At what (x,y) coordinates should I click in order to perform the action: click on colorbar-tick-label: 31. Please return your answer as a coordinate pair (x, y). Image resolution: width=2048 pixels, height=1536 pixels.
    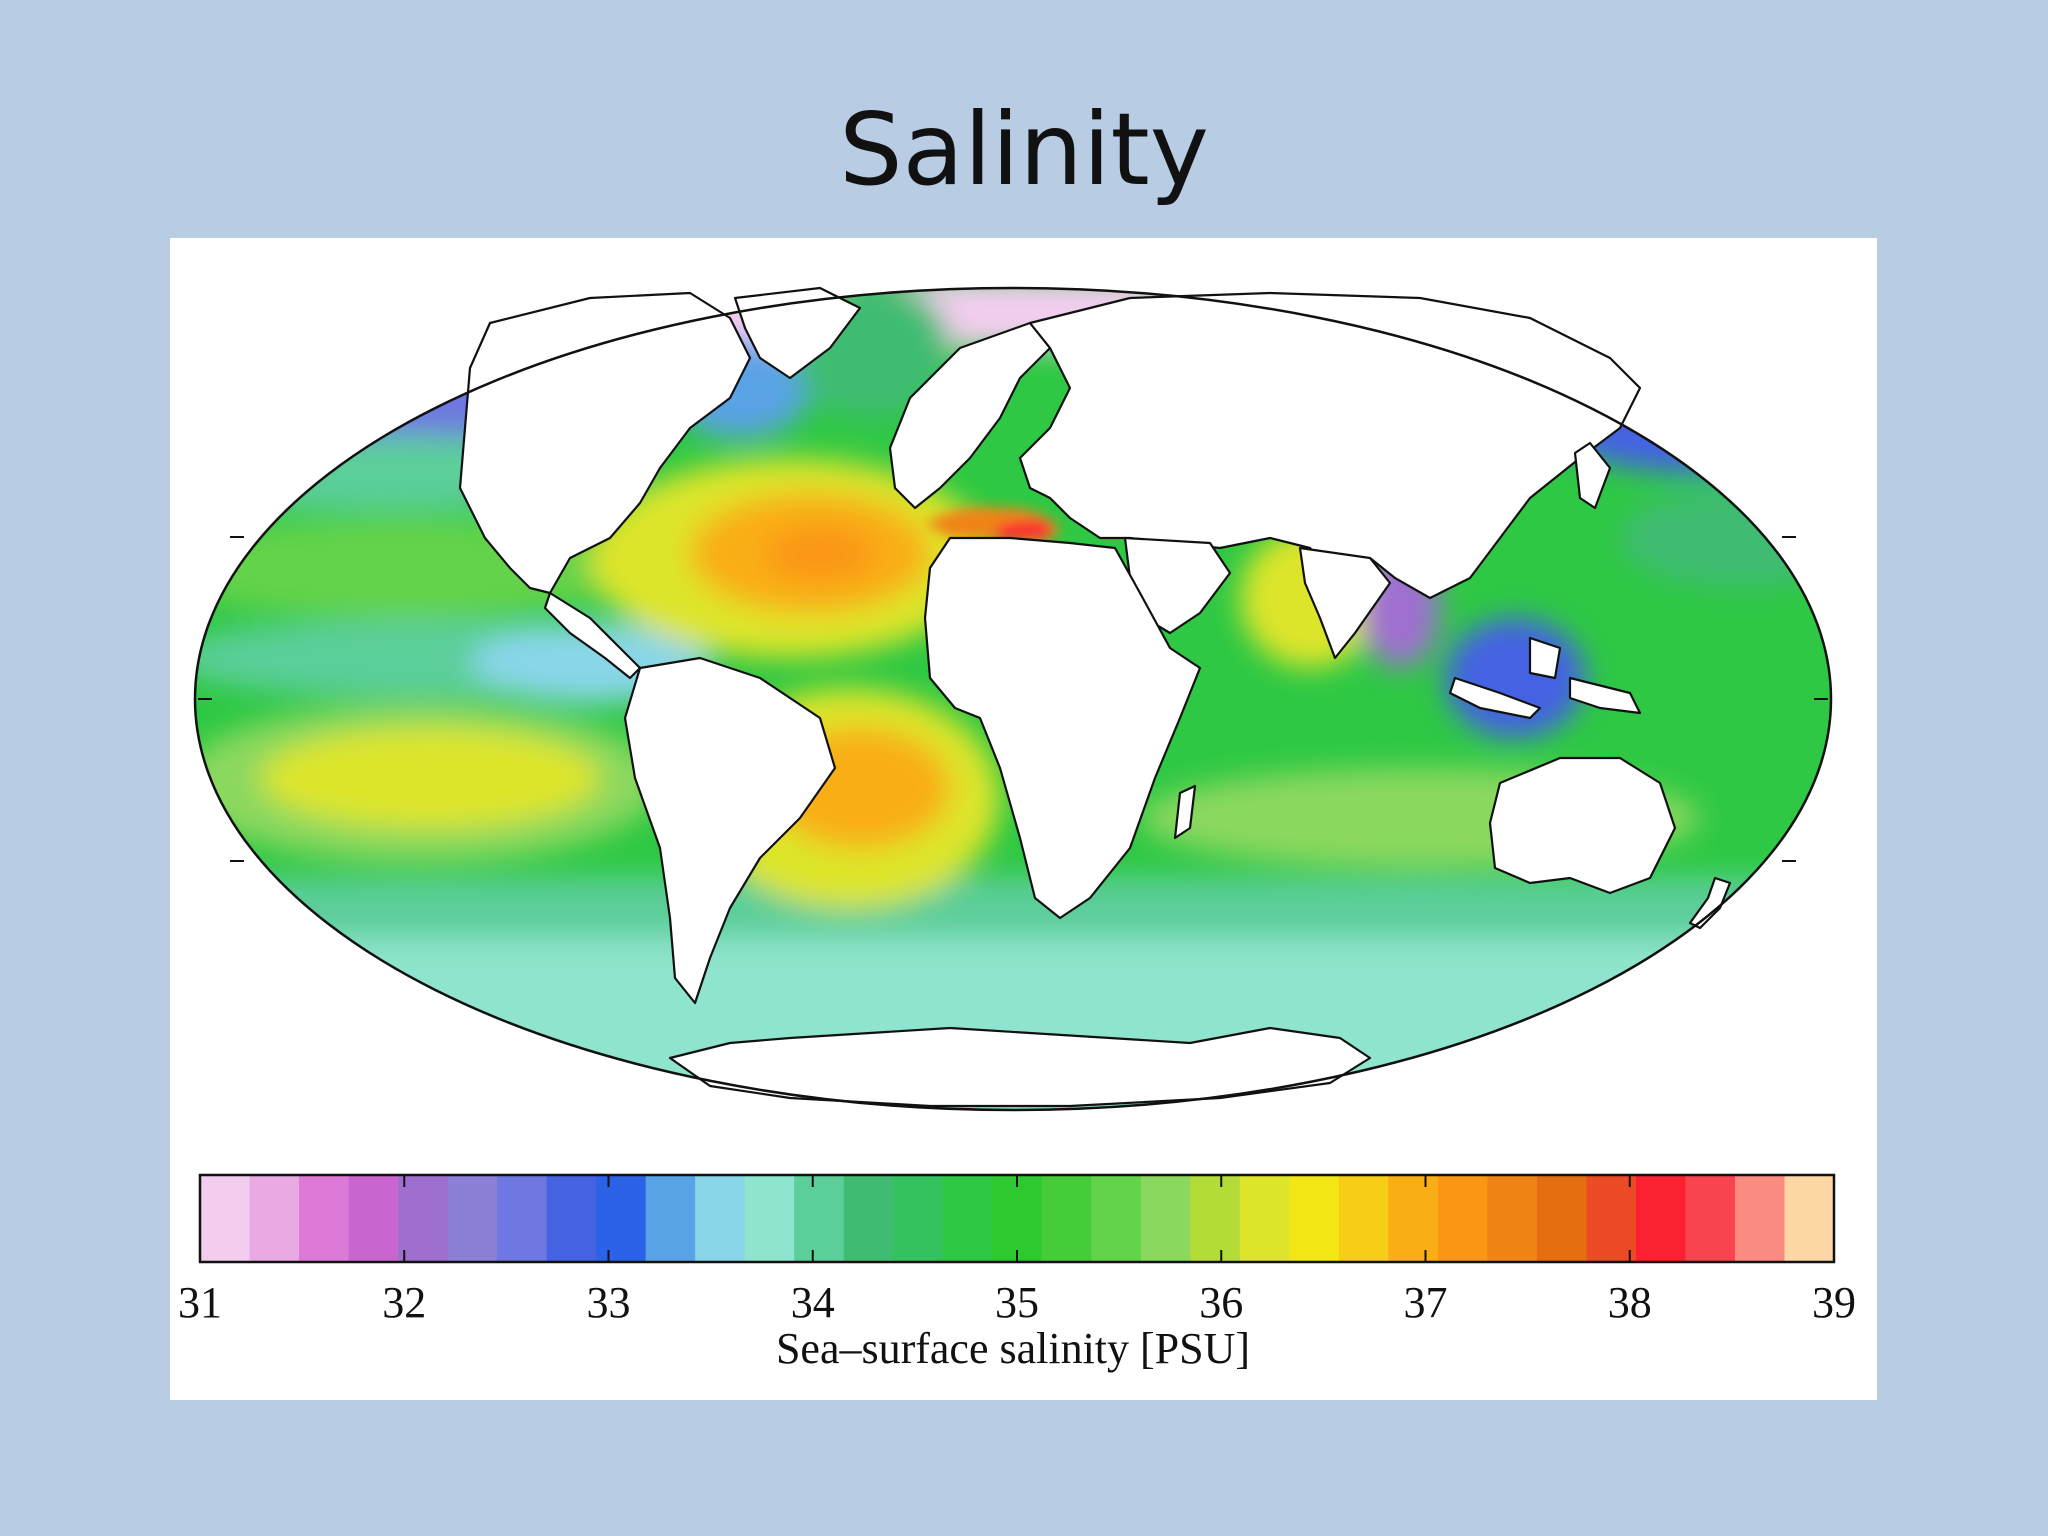
    Looking at the image, I should click on (200, 1302).